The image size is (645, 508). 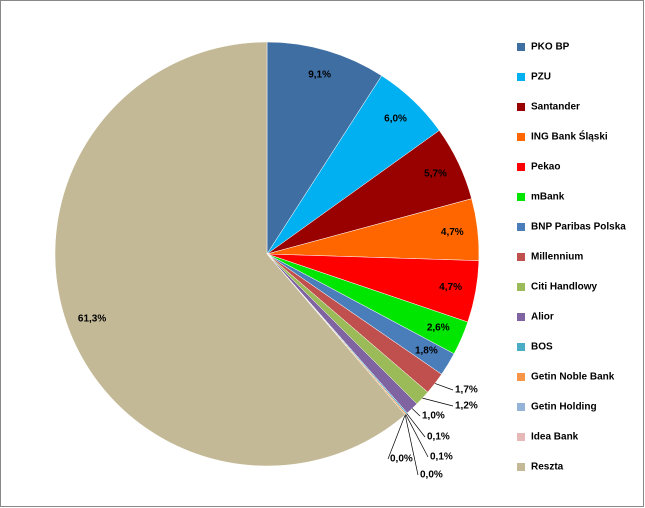 I want to click on data-label: 1,2%, so click(x=466, y=406).